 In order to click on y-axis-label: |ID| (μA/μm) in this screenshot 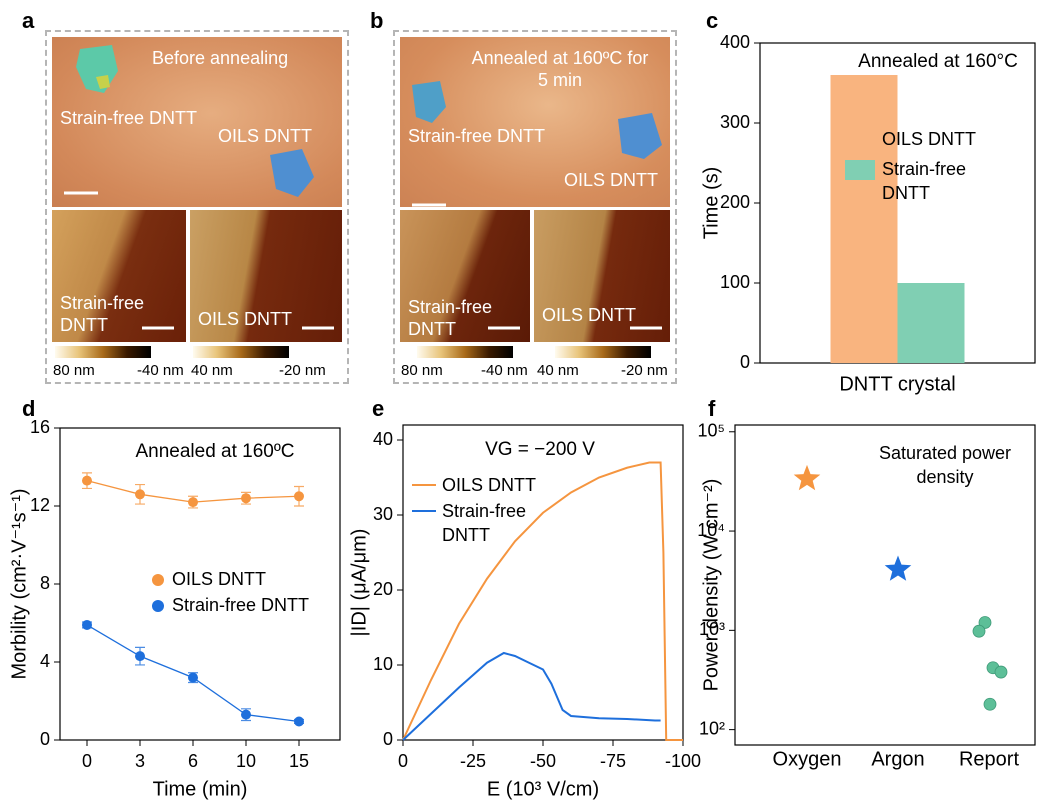, I will do `click(359, 583)`.